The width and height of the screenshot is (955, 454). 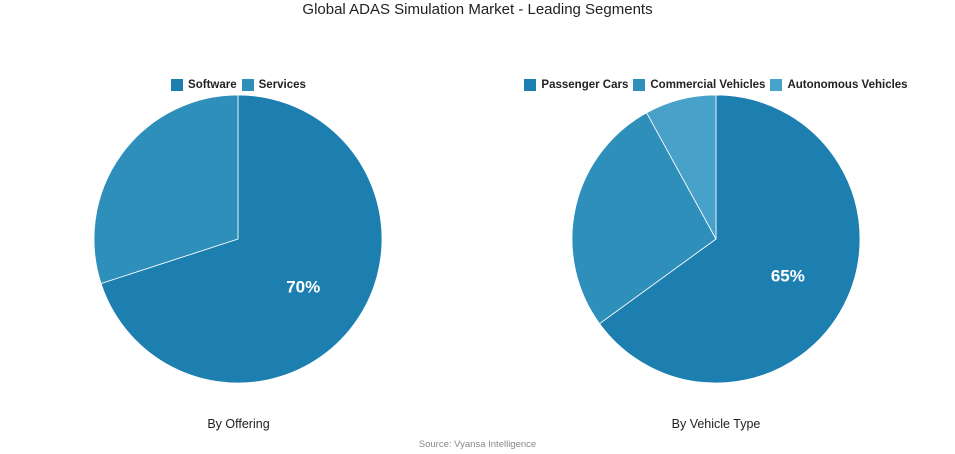 I want to click on legend-swatch-autonomous-vehicles, so click(x=776, y=85).